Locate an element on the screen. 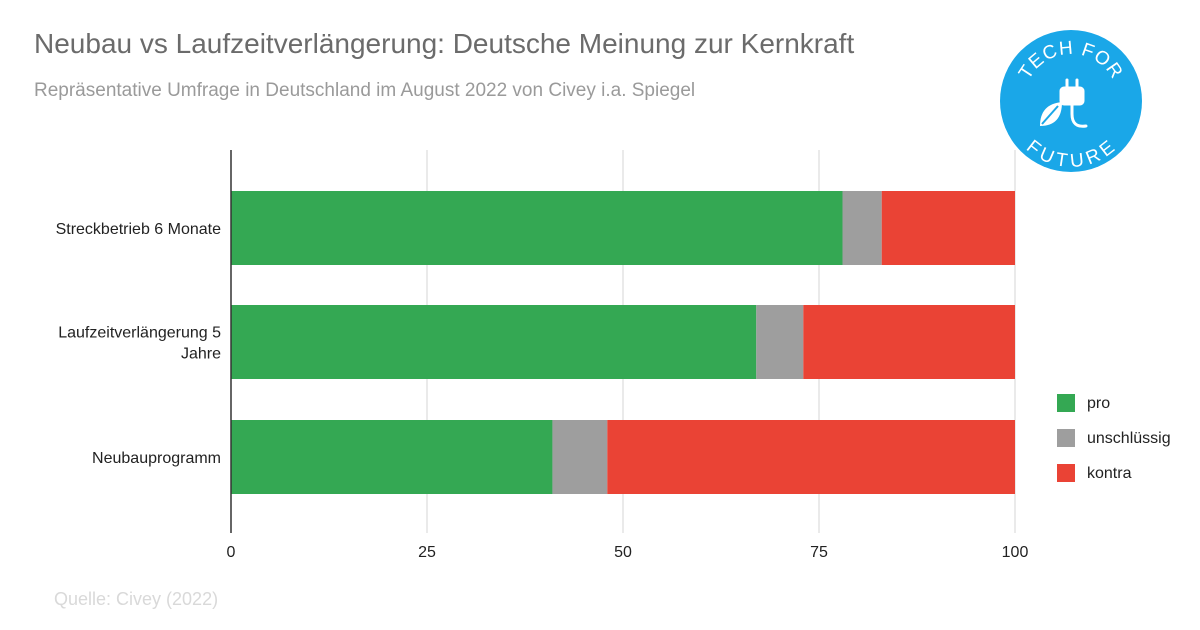  tech-for-future-logo: TECH FOR FUTURE is located at coordinates (1071, 101).